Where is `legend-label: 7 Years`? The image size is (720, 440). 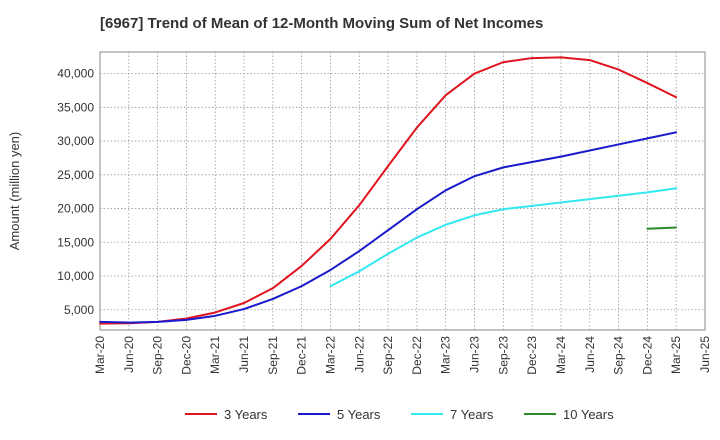 legend-label: 7 Years is located at coordinates (472, 414).